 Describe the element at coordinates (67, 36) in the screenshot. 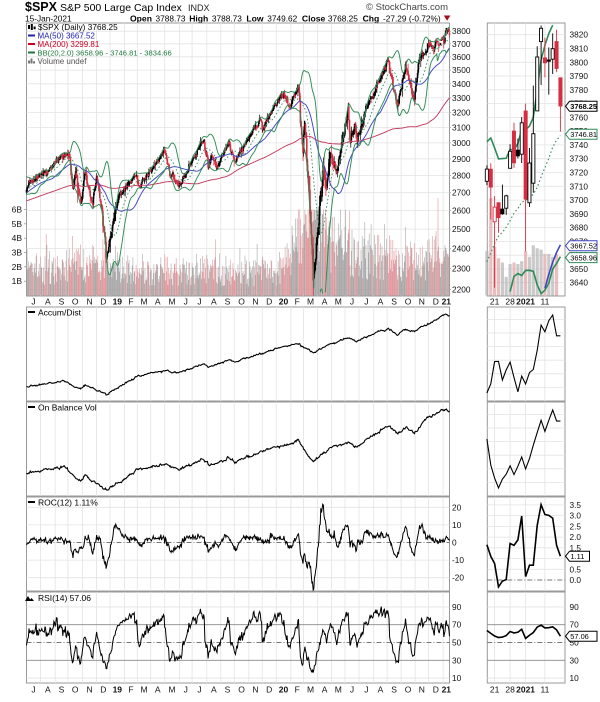

I see `svg-text: MA(50) 3667.52` at that location.